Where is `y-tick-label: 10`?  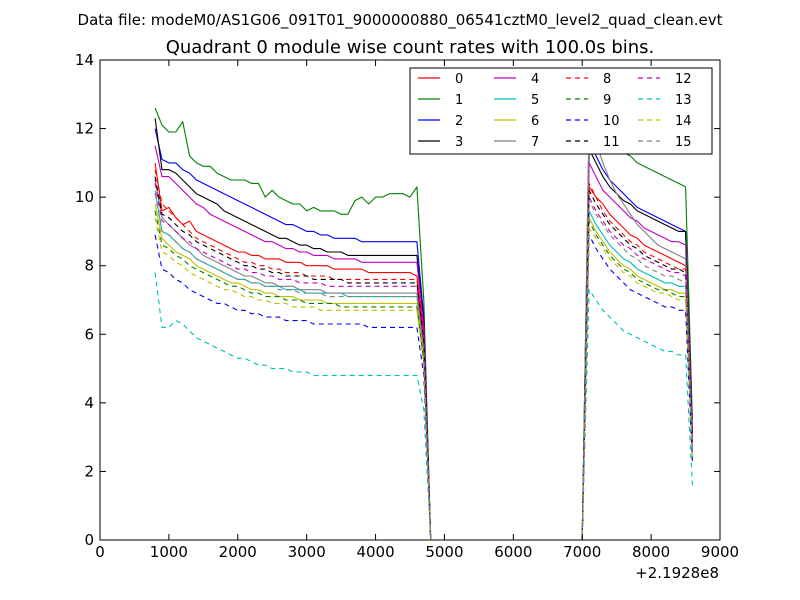 y-tick-label: 10 is located at coordinates (84, 197).